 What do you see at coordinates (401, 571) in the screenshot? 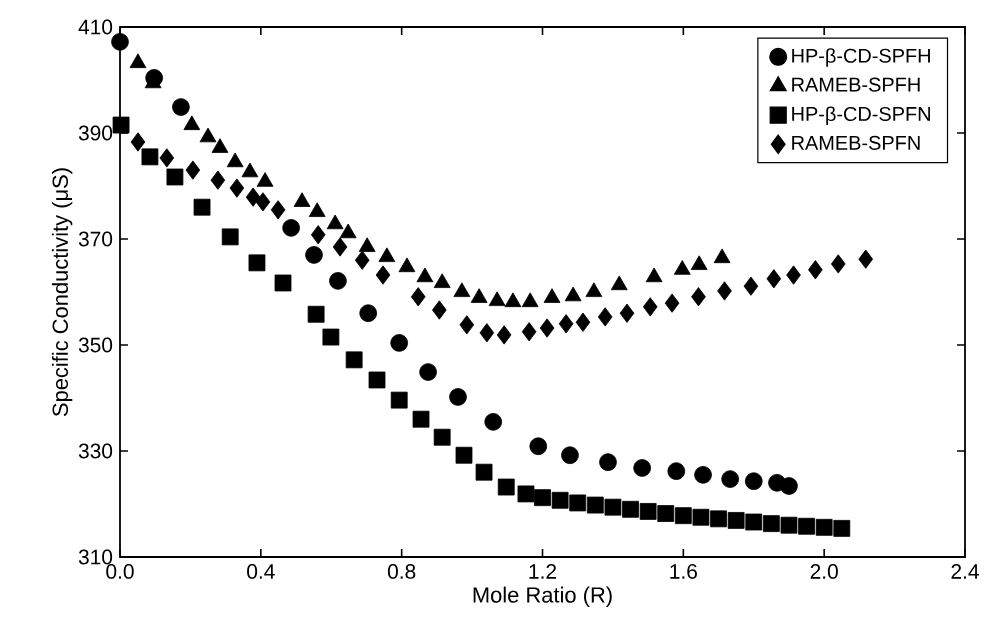
I see `x-tick-label: 0.8` at bounding box center [401, 571].